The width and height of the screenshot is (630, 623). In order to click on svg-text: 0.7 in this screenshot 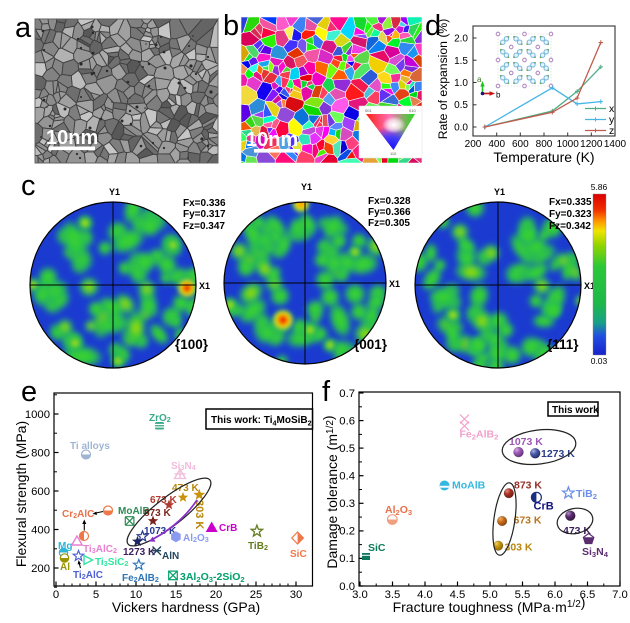, I will do `click(347, 394)`.